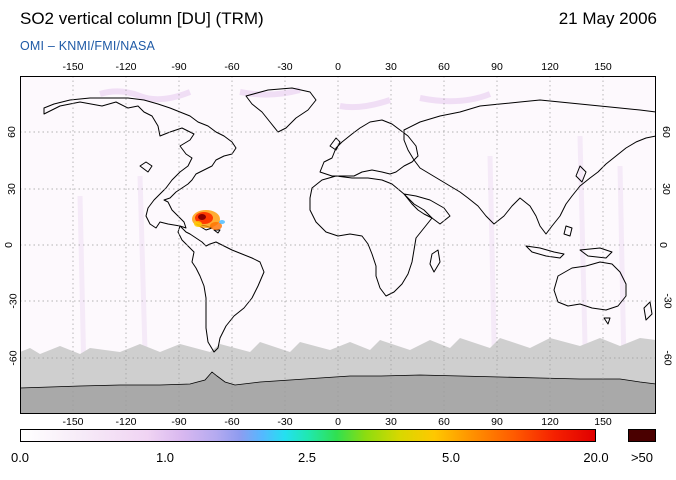 This screenshot has width=676, height=480. What do you see at coordinates (208, 220) in the screenshot?
I see `so2-plume` at bounding box center [208, 220].